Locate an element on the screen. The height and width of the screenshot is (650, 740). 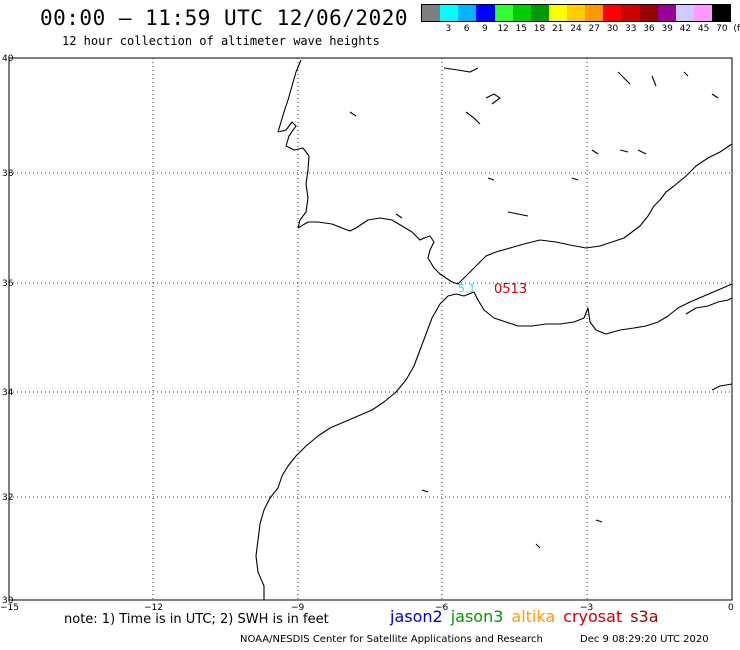
mission-s3a: s3a is located at coordinates (644, 616).